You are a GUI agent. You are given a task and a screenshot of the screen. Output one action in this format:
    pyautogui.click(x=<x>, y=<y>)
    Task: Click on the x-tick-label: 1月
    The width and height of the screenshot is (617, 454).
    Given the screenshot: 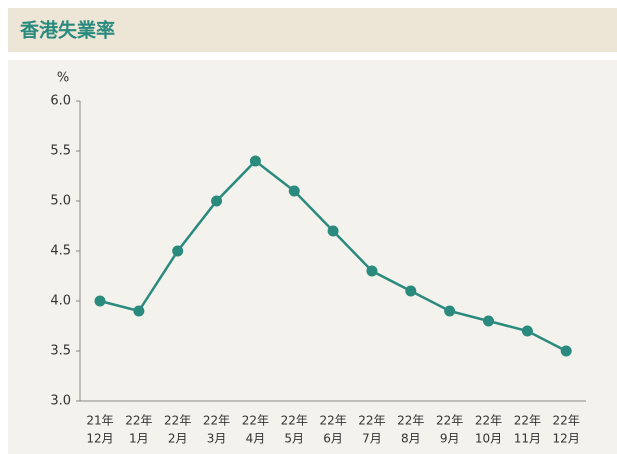 What is the action you would take?
    pyautogui.click(x=139, y=439)
    